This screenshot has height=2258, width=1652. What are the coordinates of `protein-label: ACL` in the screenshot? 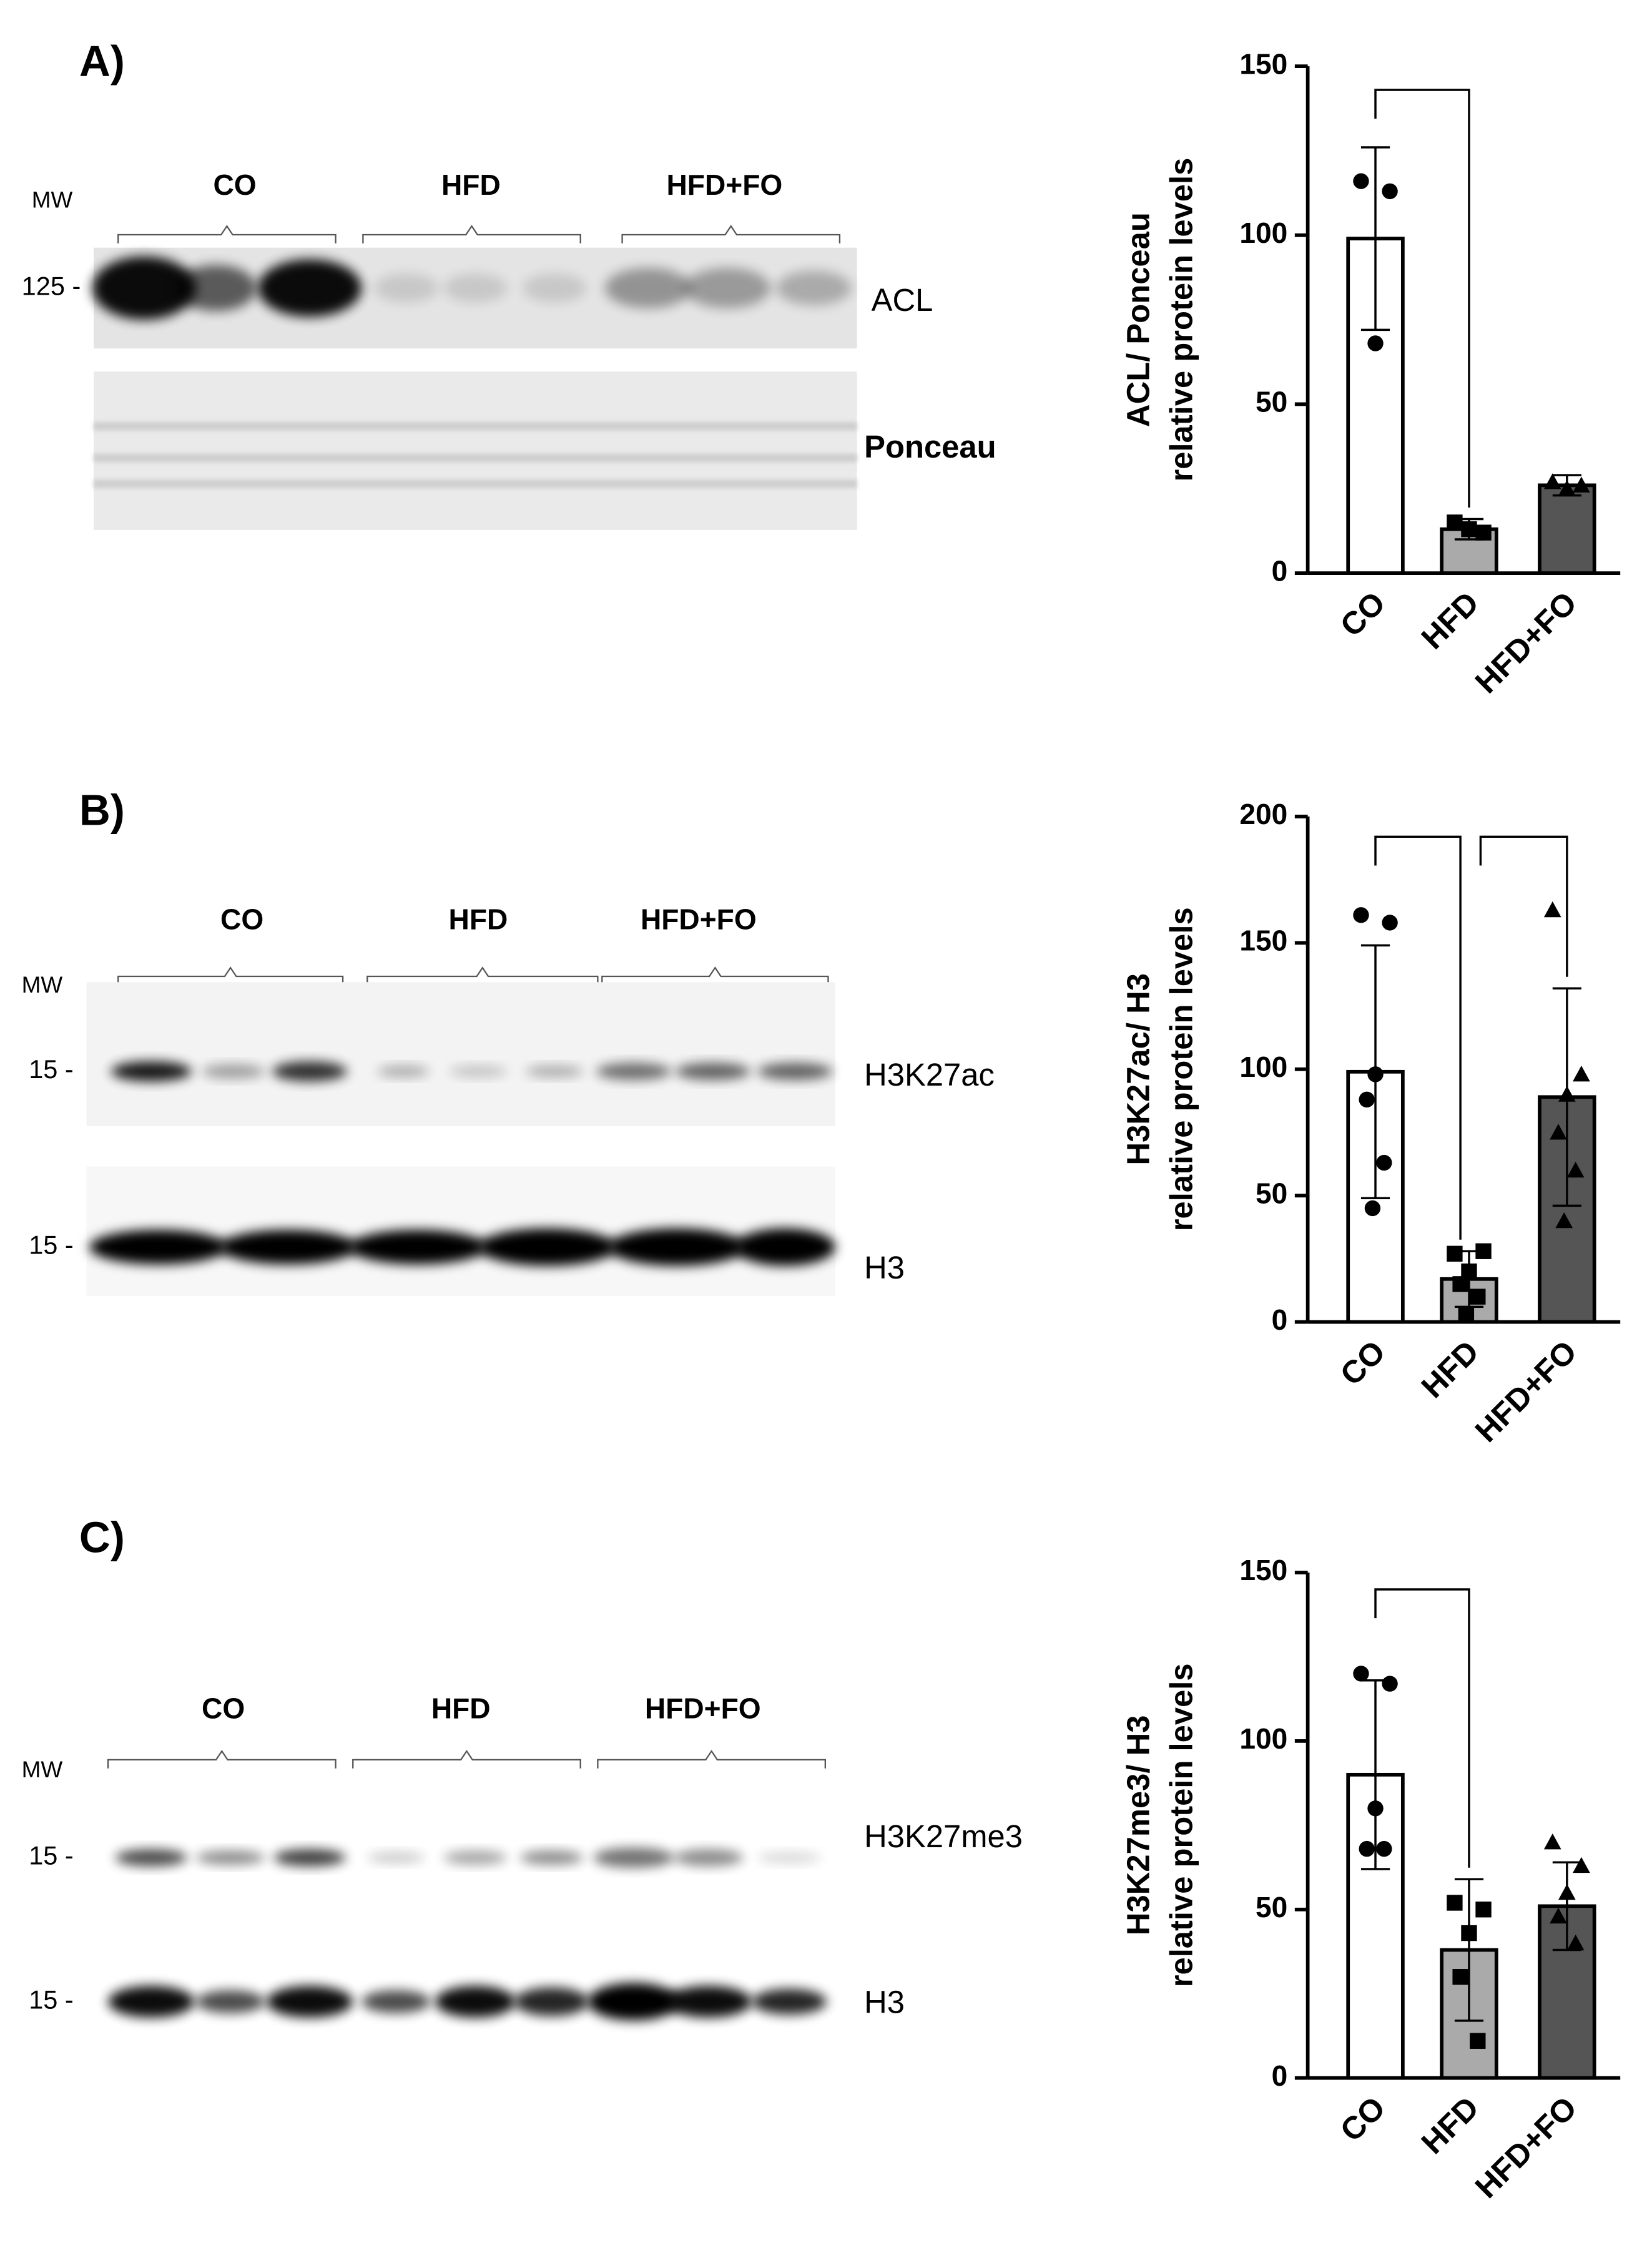 It's located at (902, 300).